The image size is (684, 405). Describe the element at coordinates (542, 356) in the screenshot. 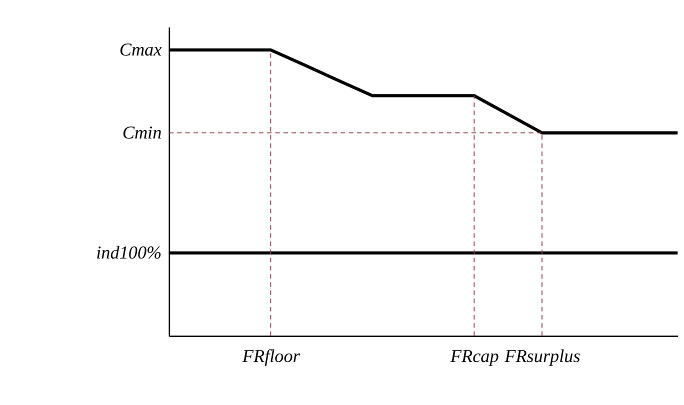

I see `x-tick-label: FRsurplus` at that location.